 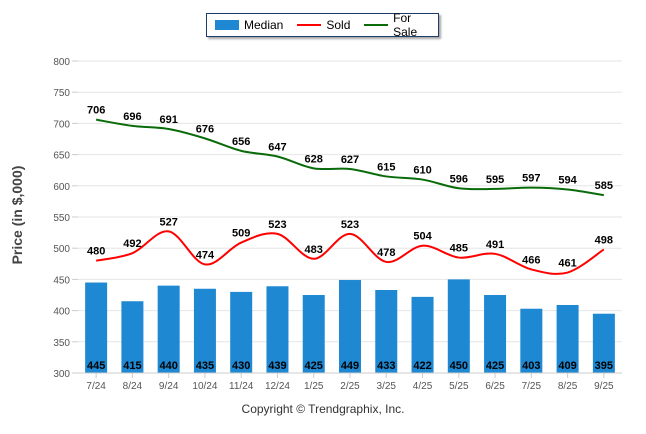 I want to click on legend-label-median: Median, so click(x=264, y=25).